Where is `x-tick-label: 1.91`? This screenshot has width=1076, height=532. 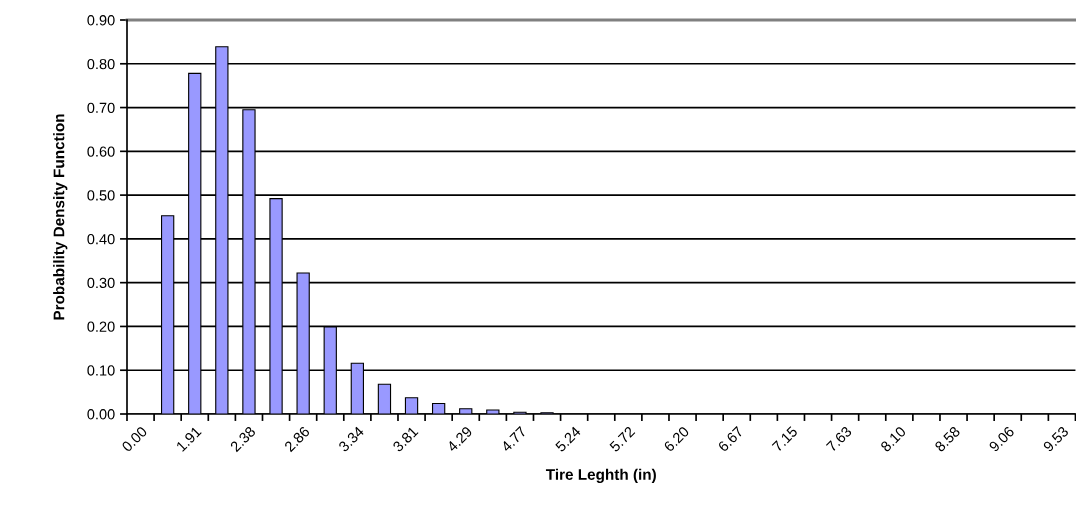
x-tick-label: 1.91 is located at coordinates (188, 438).